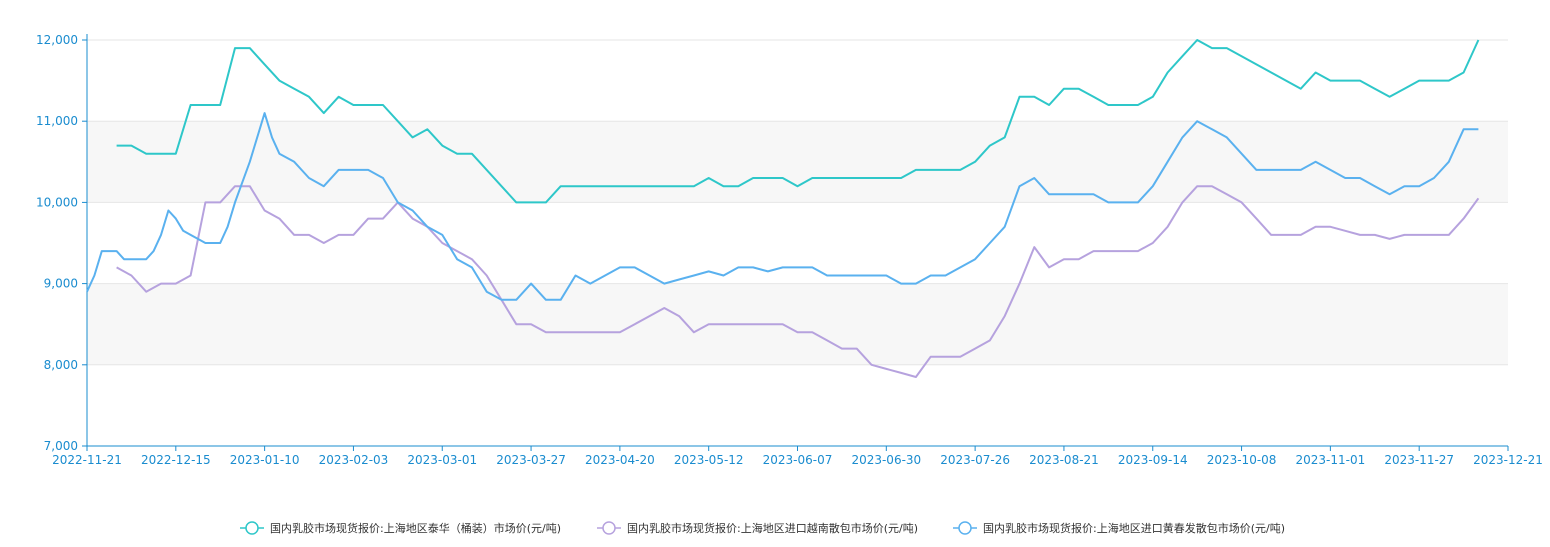 The width and height of the screenshot is (1550, 547). I want to click on x-tick-label: 2023-08-21, so click(1064, 460).